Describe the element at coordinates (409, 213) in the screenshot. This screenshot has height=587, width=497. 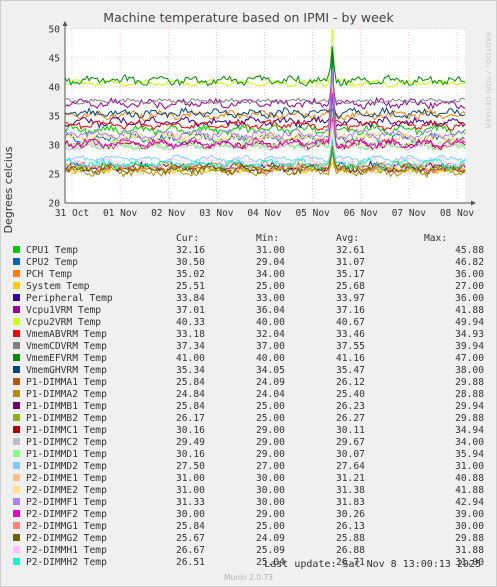
I see `x-tick-label: 07 Nov` at that location.